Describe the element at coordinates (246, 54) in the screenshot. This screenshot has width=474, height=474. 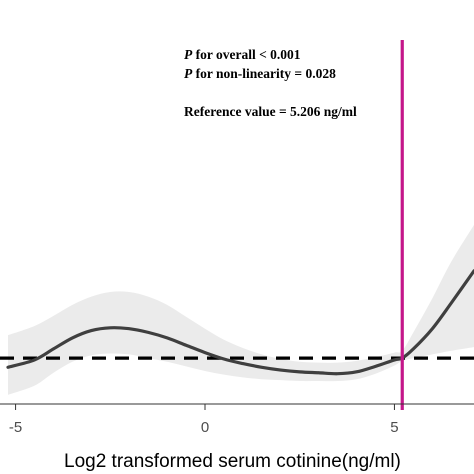
I see `p-overall-text: for overall < 0.001` at that location.